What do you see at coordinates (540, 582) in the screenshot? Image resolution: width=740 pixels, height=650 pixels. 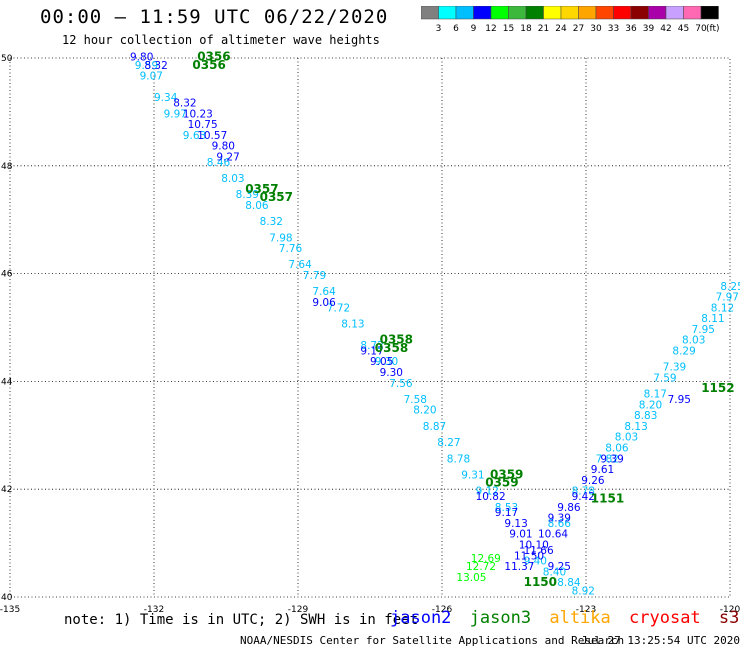 I see `pass-time-label: 1150` at bounding box center [540, 582].